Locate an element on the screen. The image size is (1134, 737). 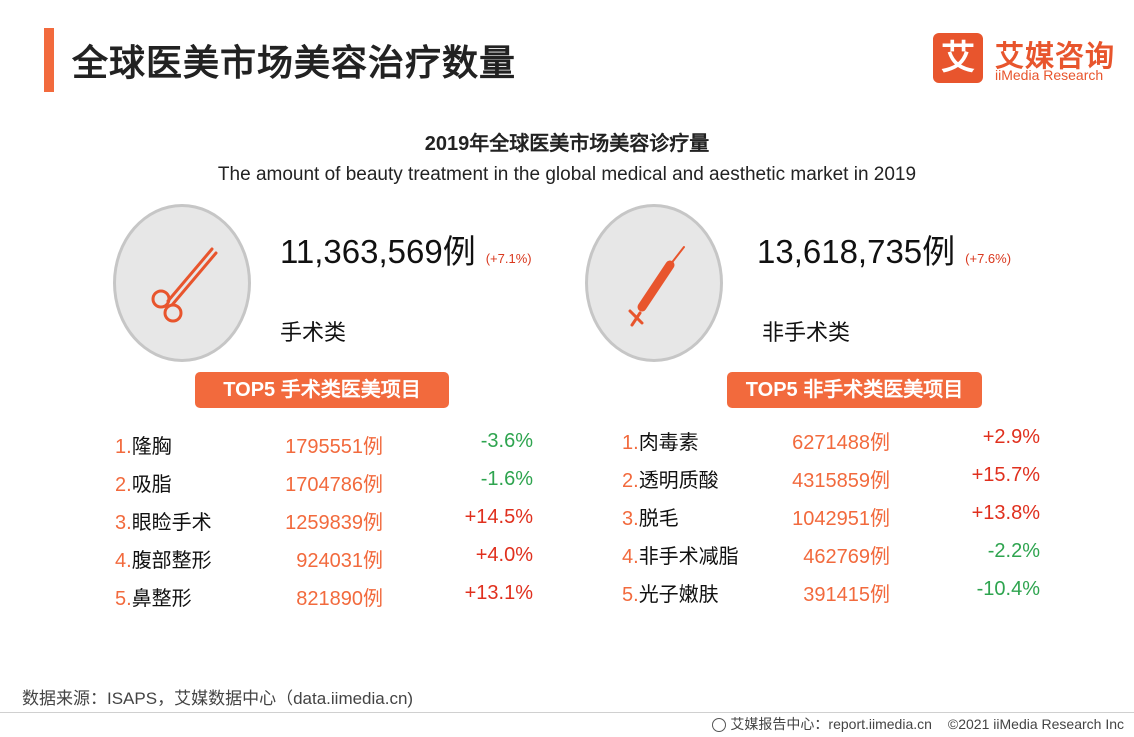
item-name: 透明质酸 is located at coordinates (678, 481).